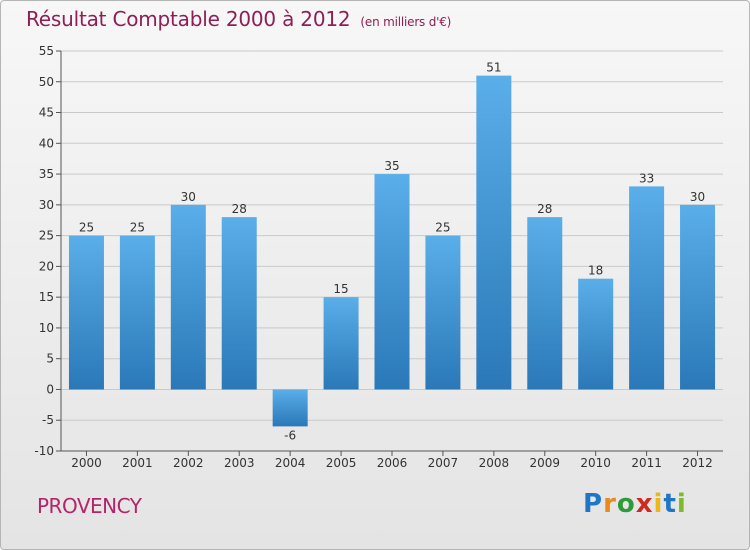 The image size is (750, 550). I want to click on proxiti-logo: Proxiti, so click(635, 504).